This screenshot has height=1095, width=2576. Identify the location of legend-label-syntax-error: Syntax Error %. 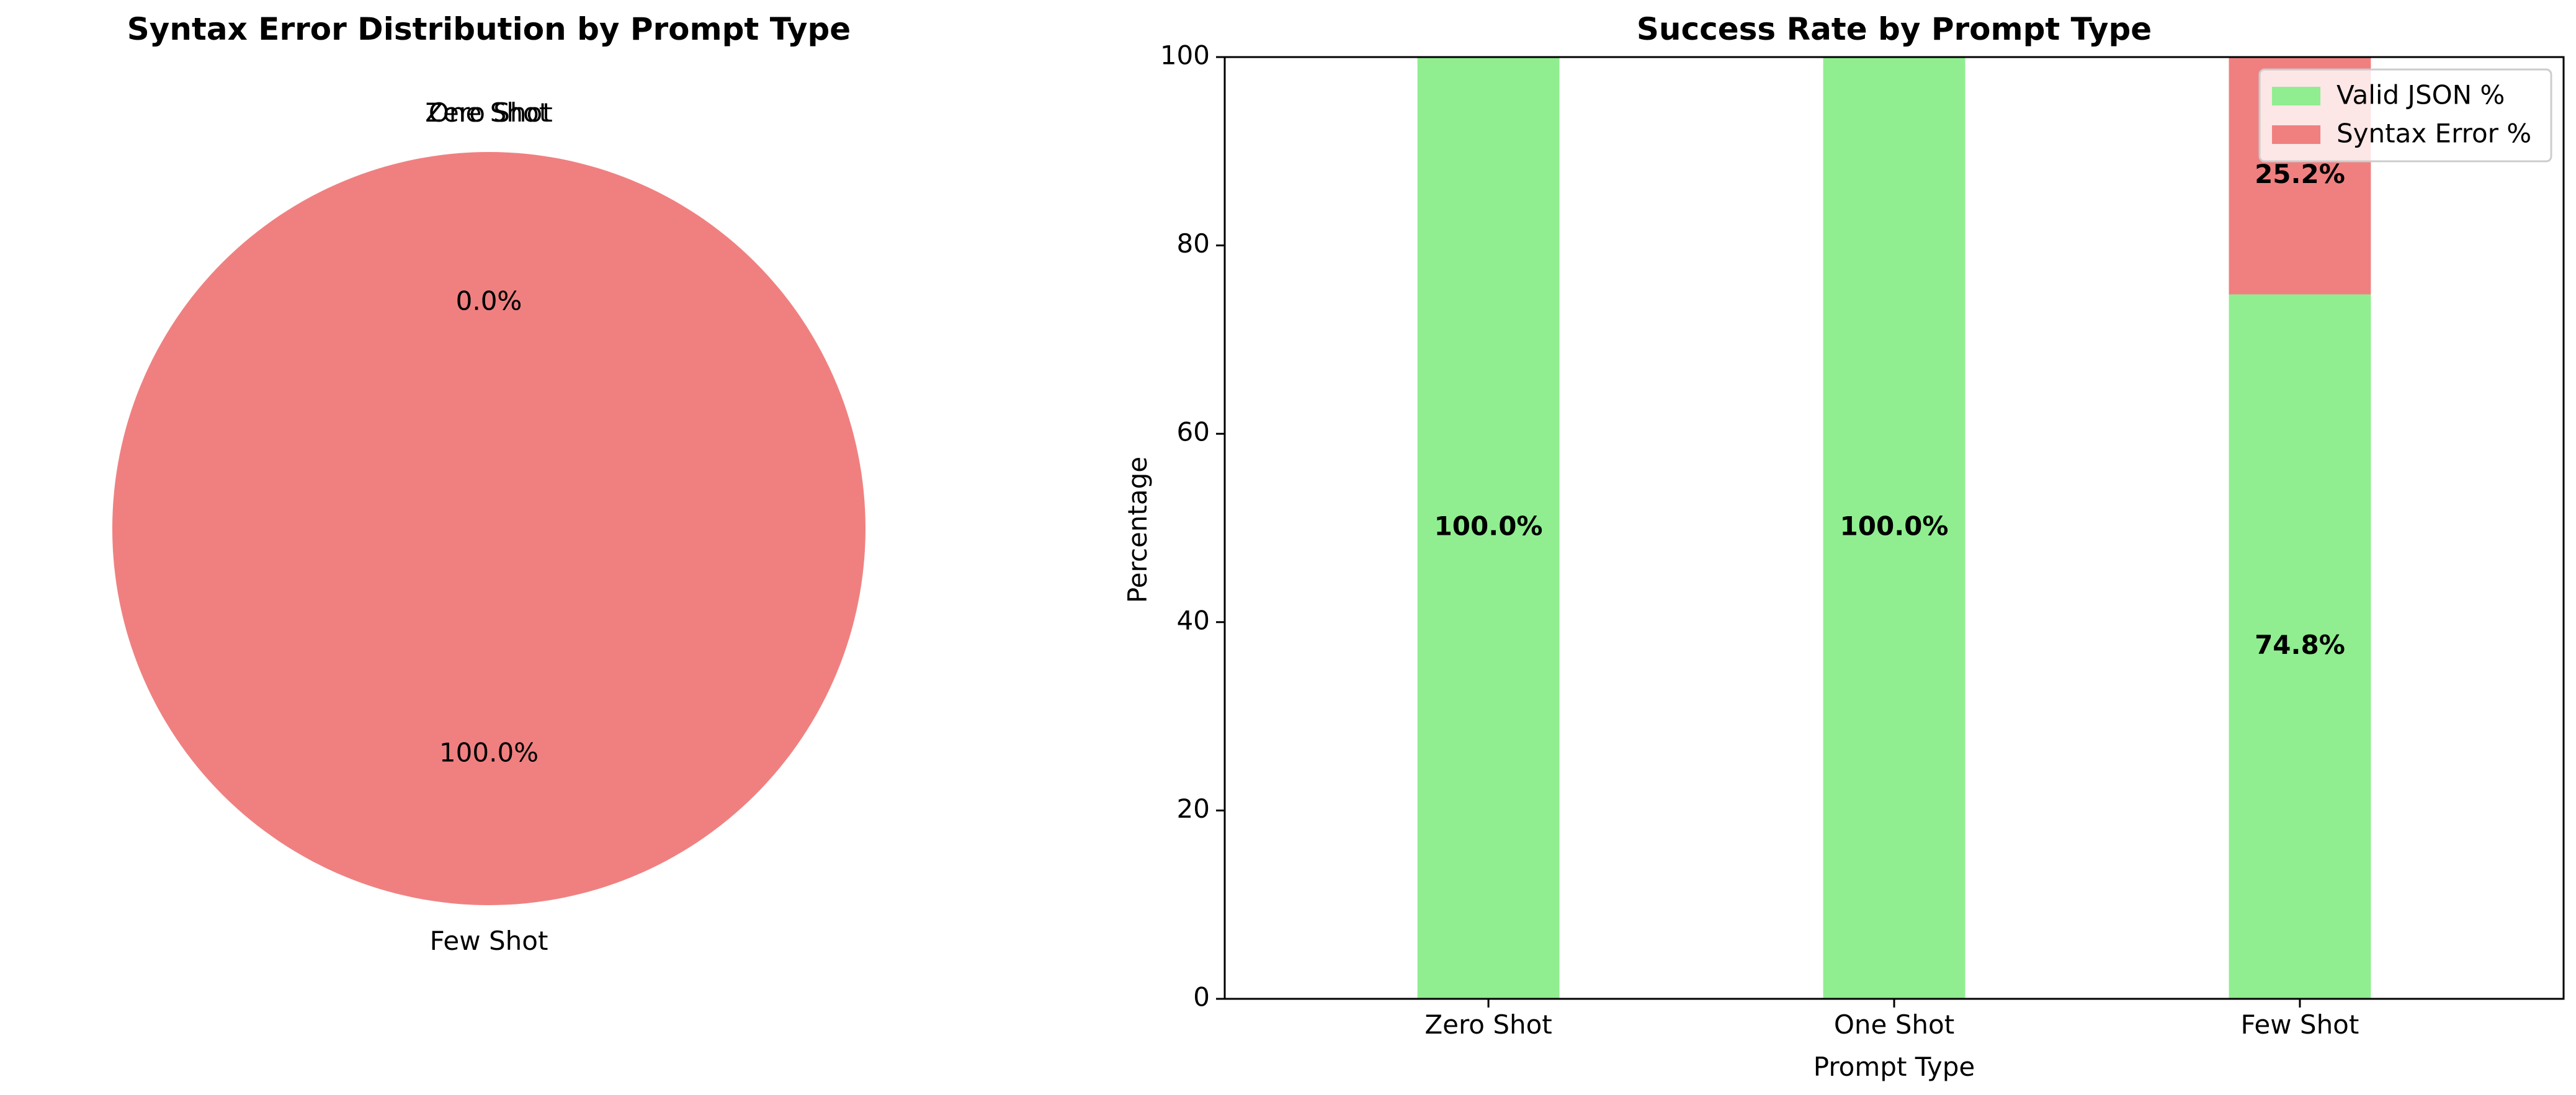
(2434, 133).